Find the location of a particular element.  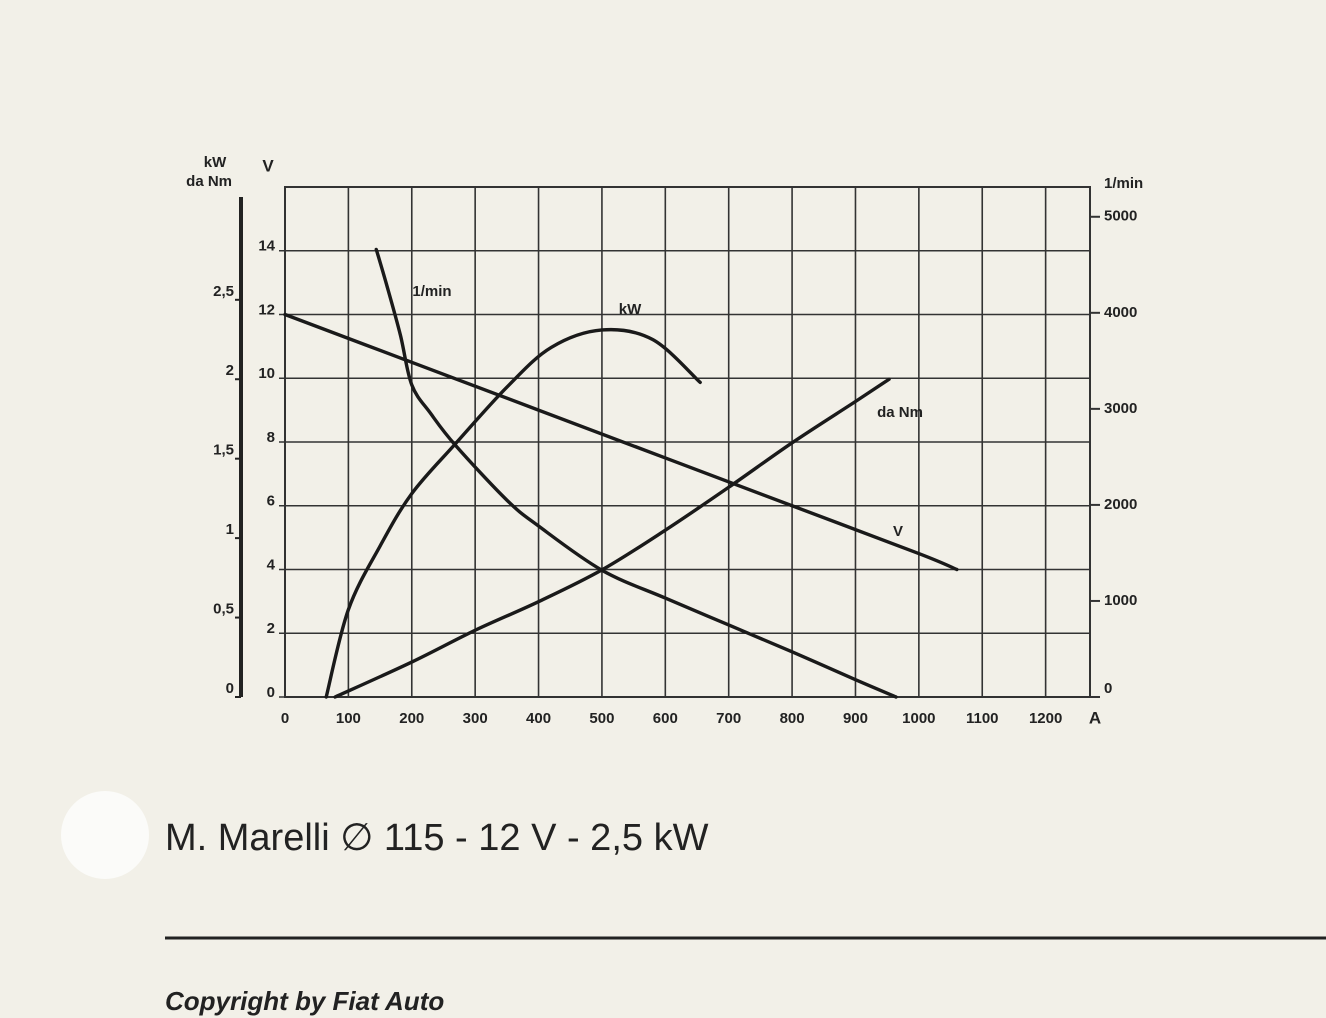

y3-tick-label: 1,5 is located at coordinates (223, 450).